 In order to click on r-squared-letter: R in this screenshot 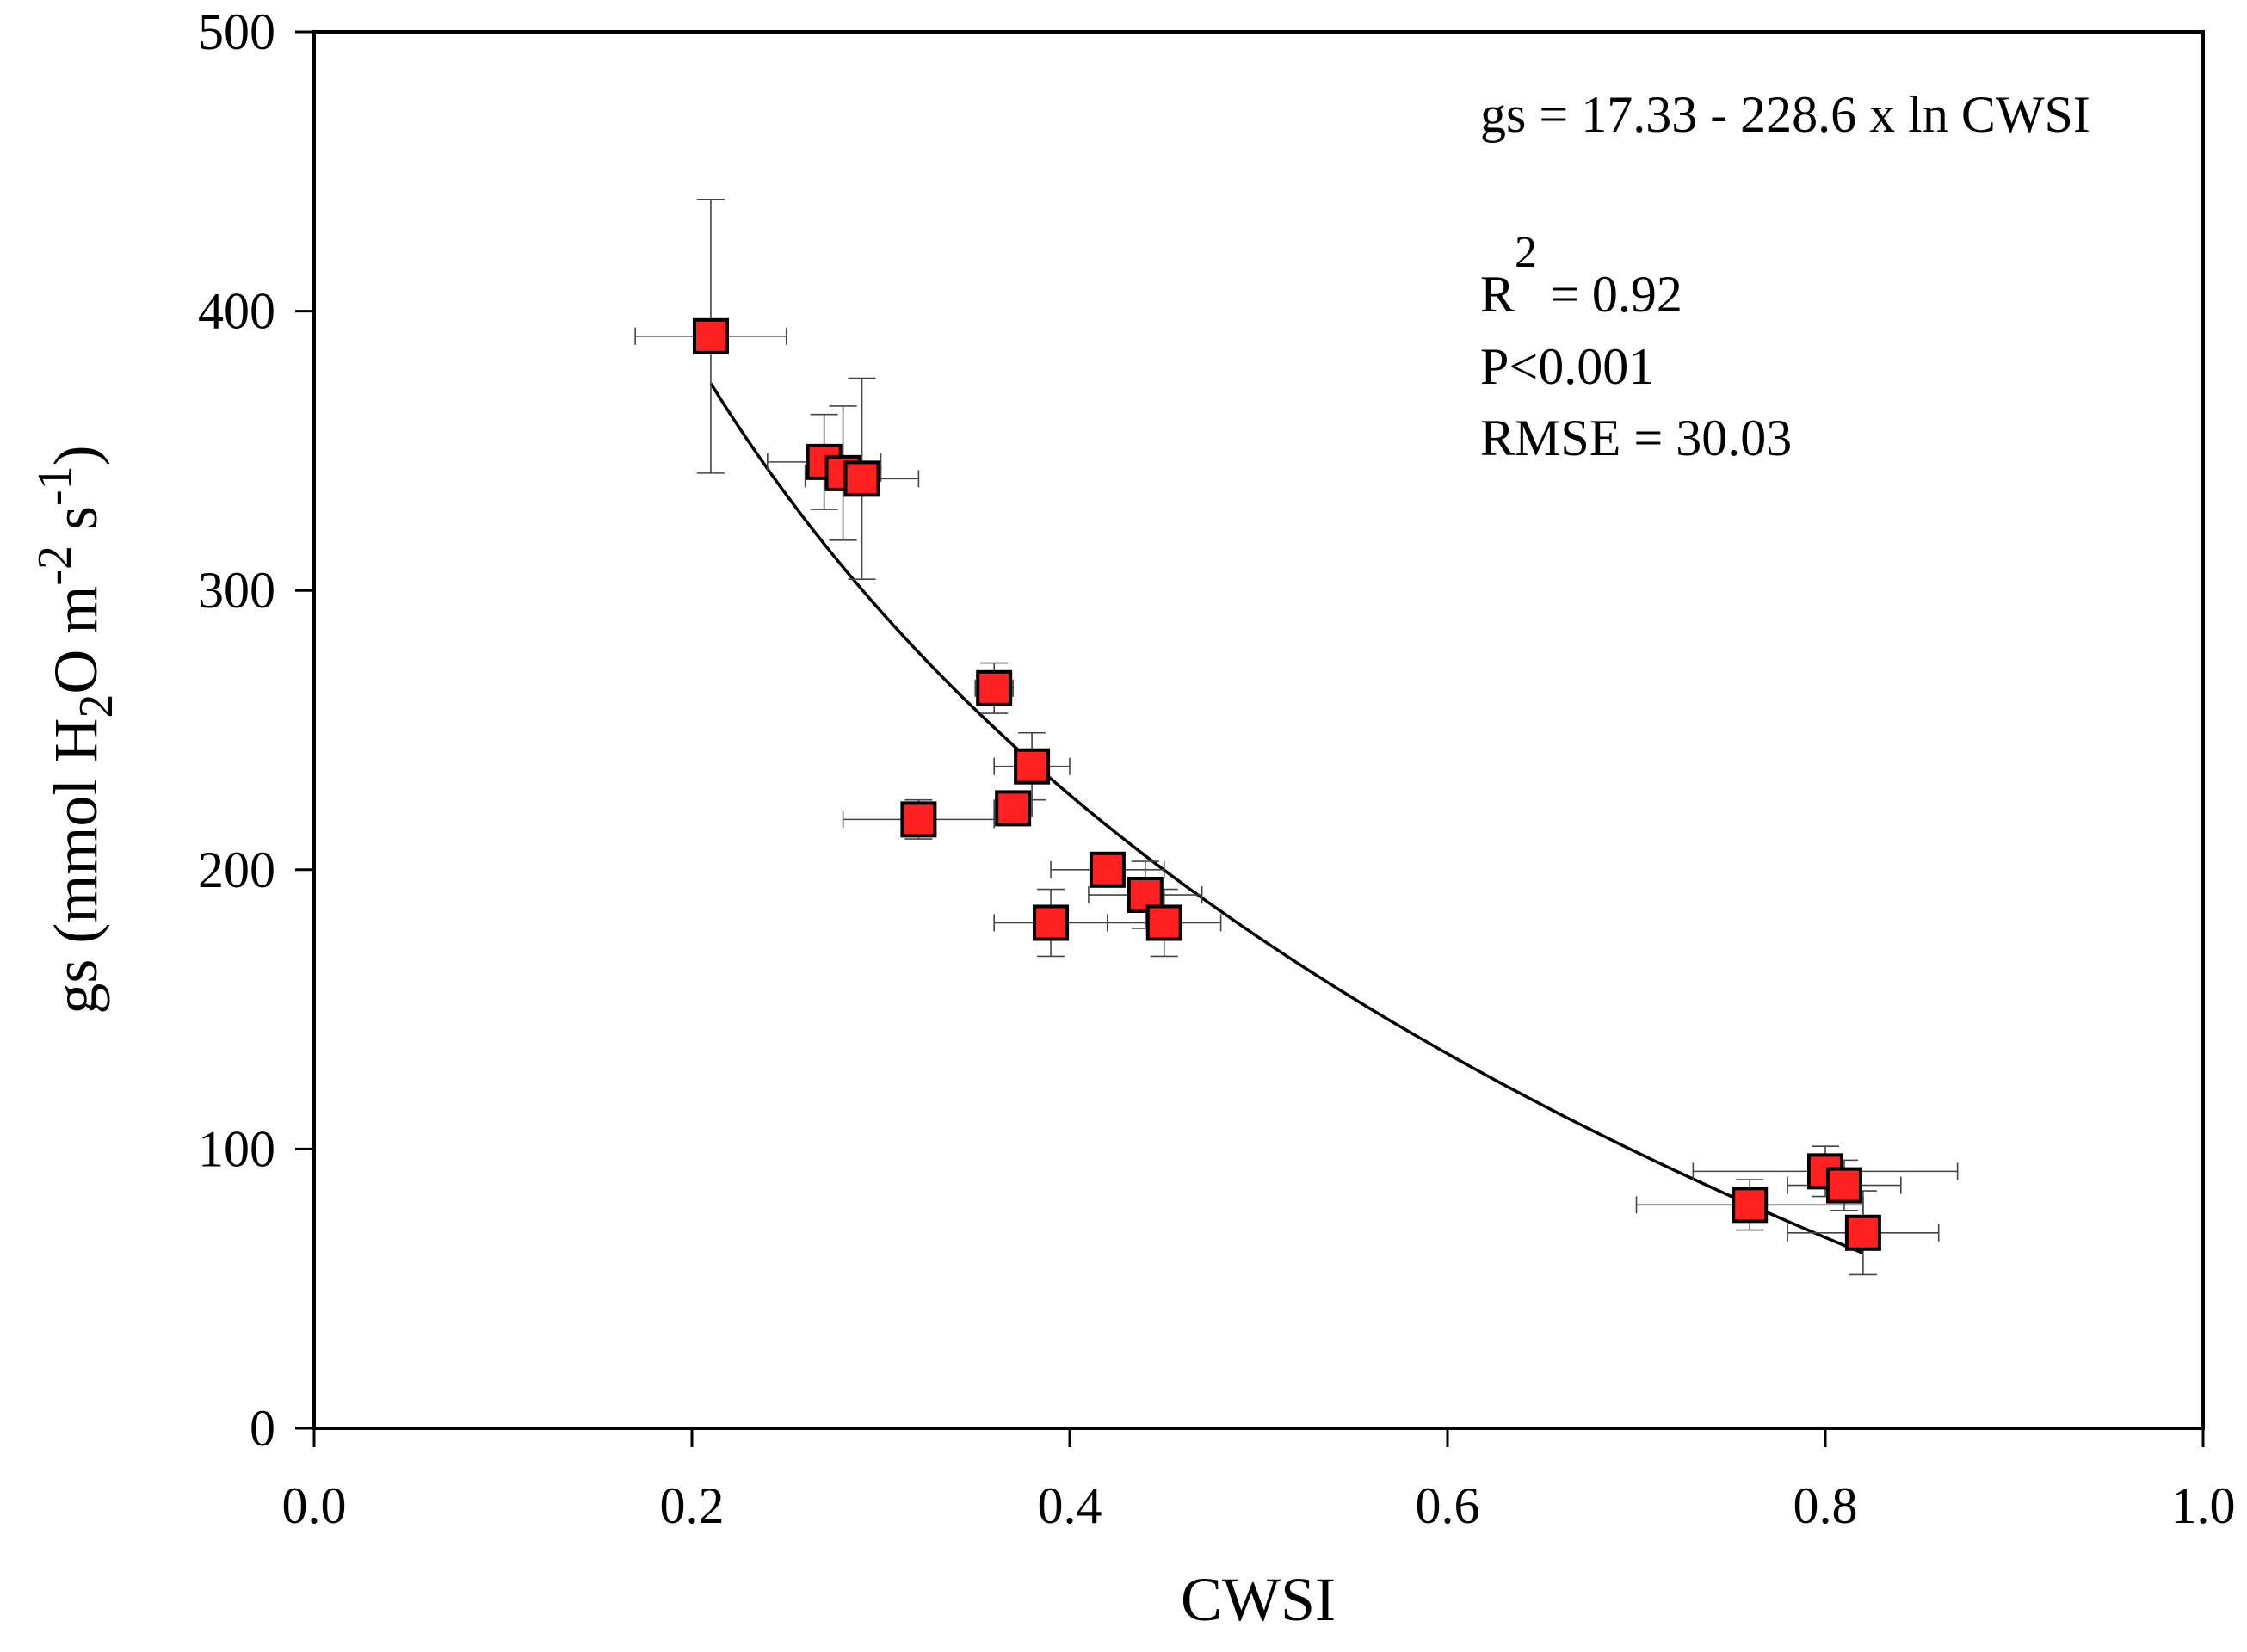, I will do `click(1497, 294)`.